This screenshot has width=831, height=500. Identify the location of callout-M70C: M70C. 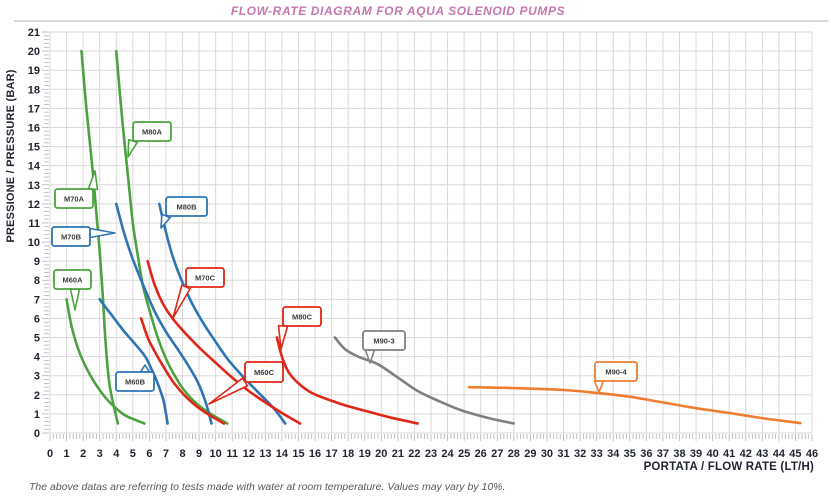
(198, 293).